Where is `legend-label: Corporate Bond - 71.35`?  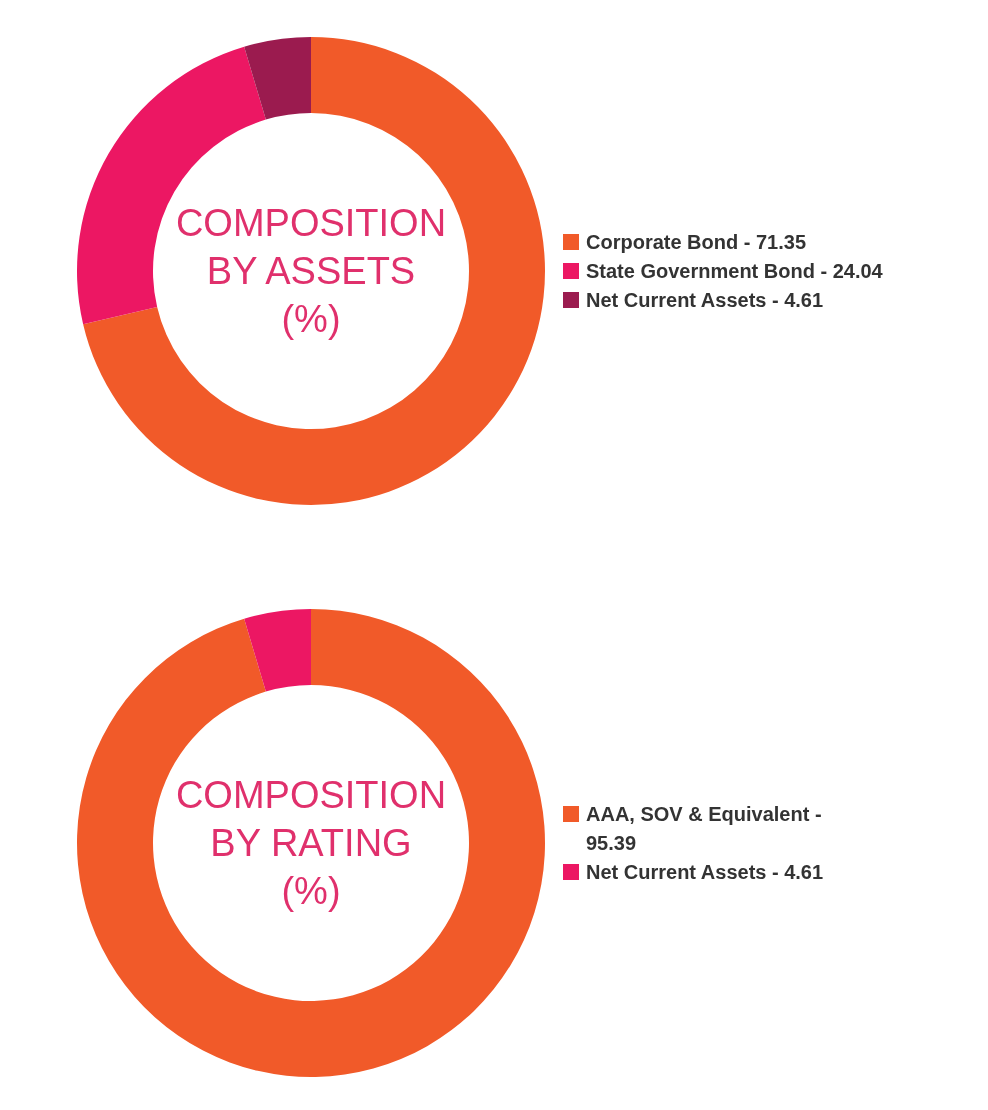
legend-label: Corporate Bond - 71.35 is located at coordinates (696, 242).